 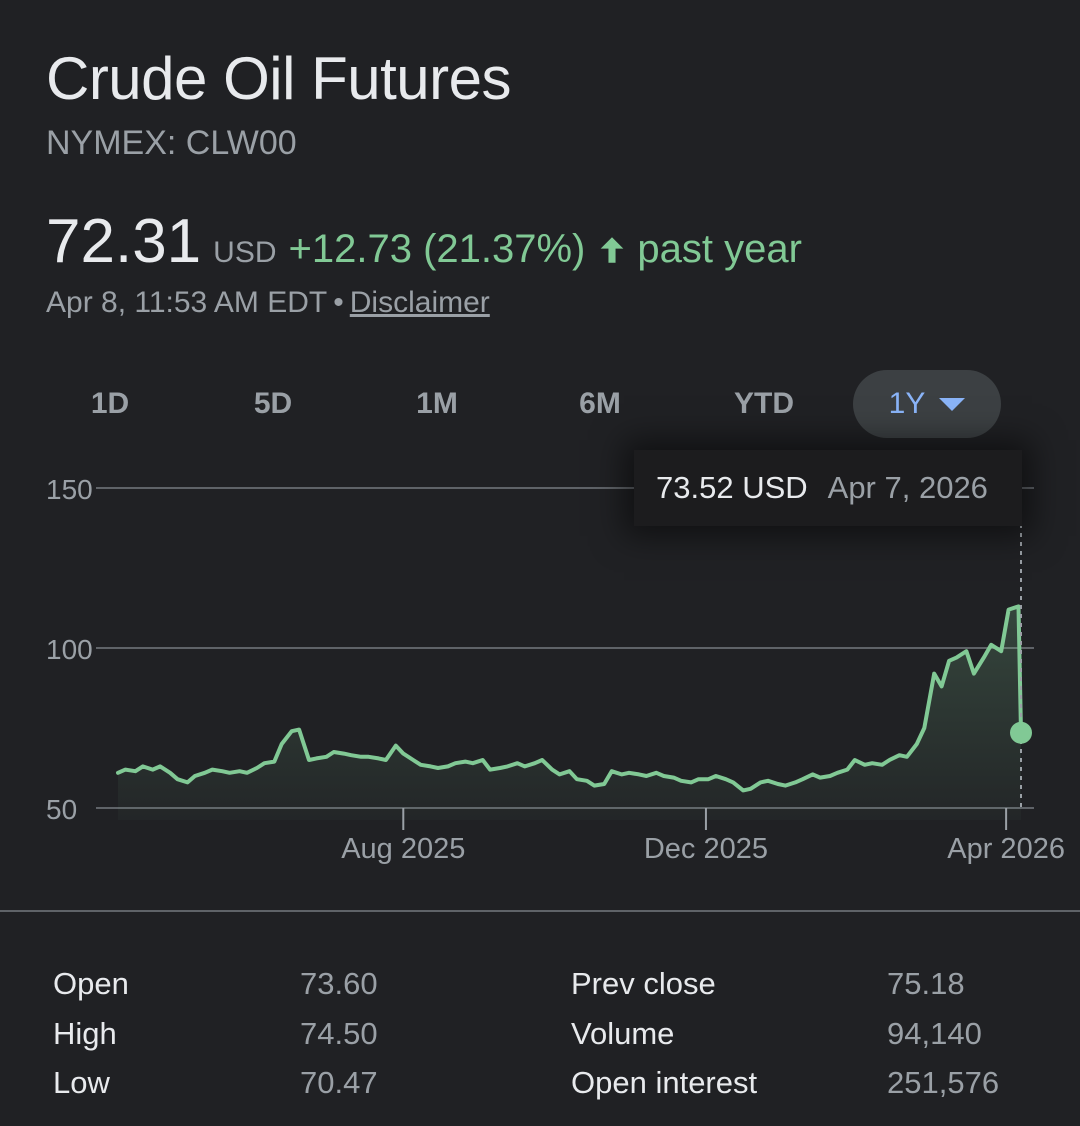 I want to click on divider, so click(x=540, y=911).